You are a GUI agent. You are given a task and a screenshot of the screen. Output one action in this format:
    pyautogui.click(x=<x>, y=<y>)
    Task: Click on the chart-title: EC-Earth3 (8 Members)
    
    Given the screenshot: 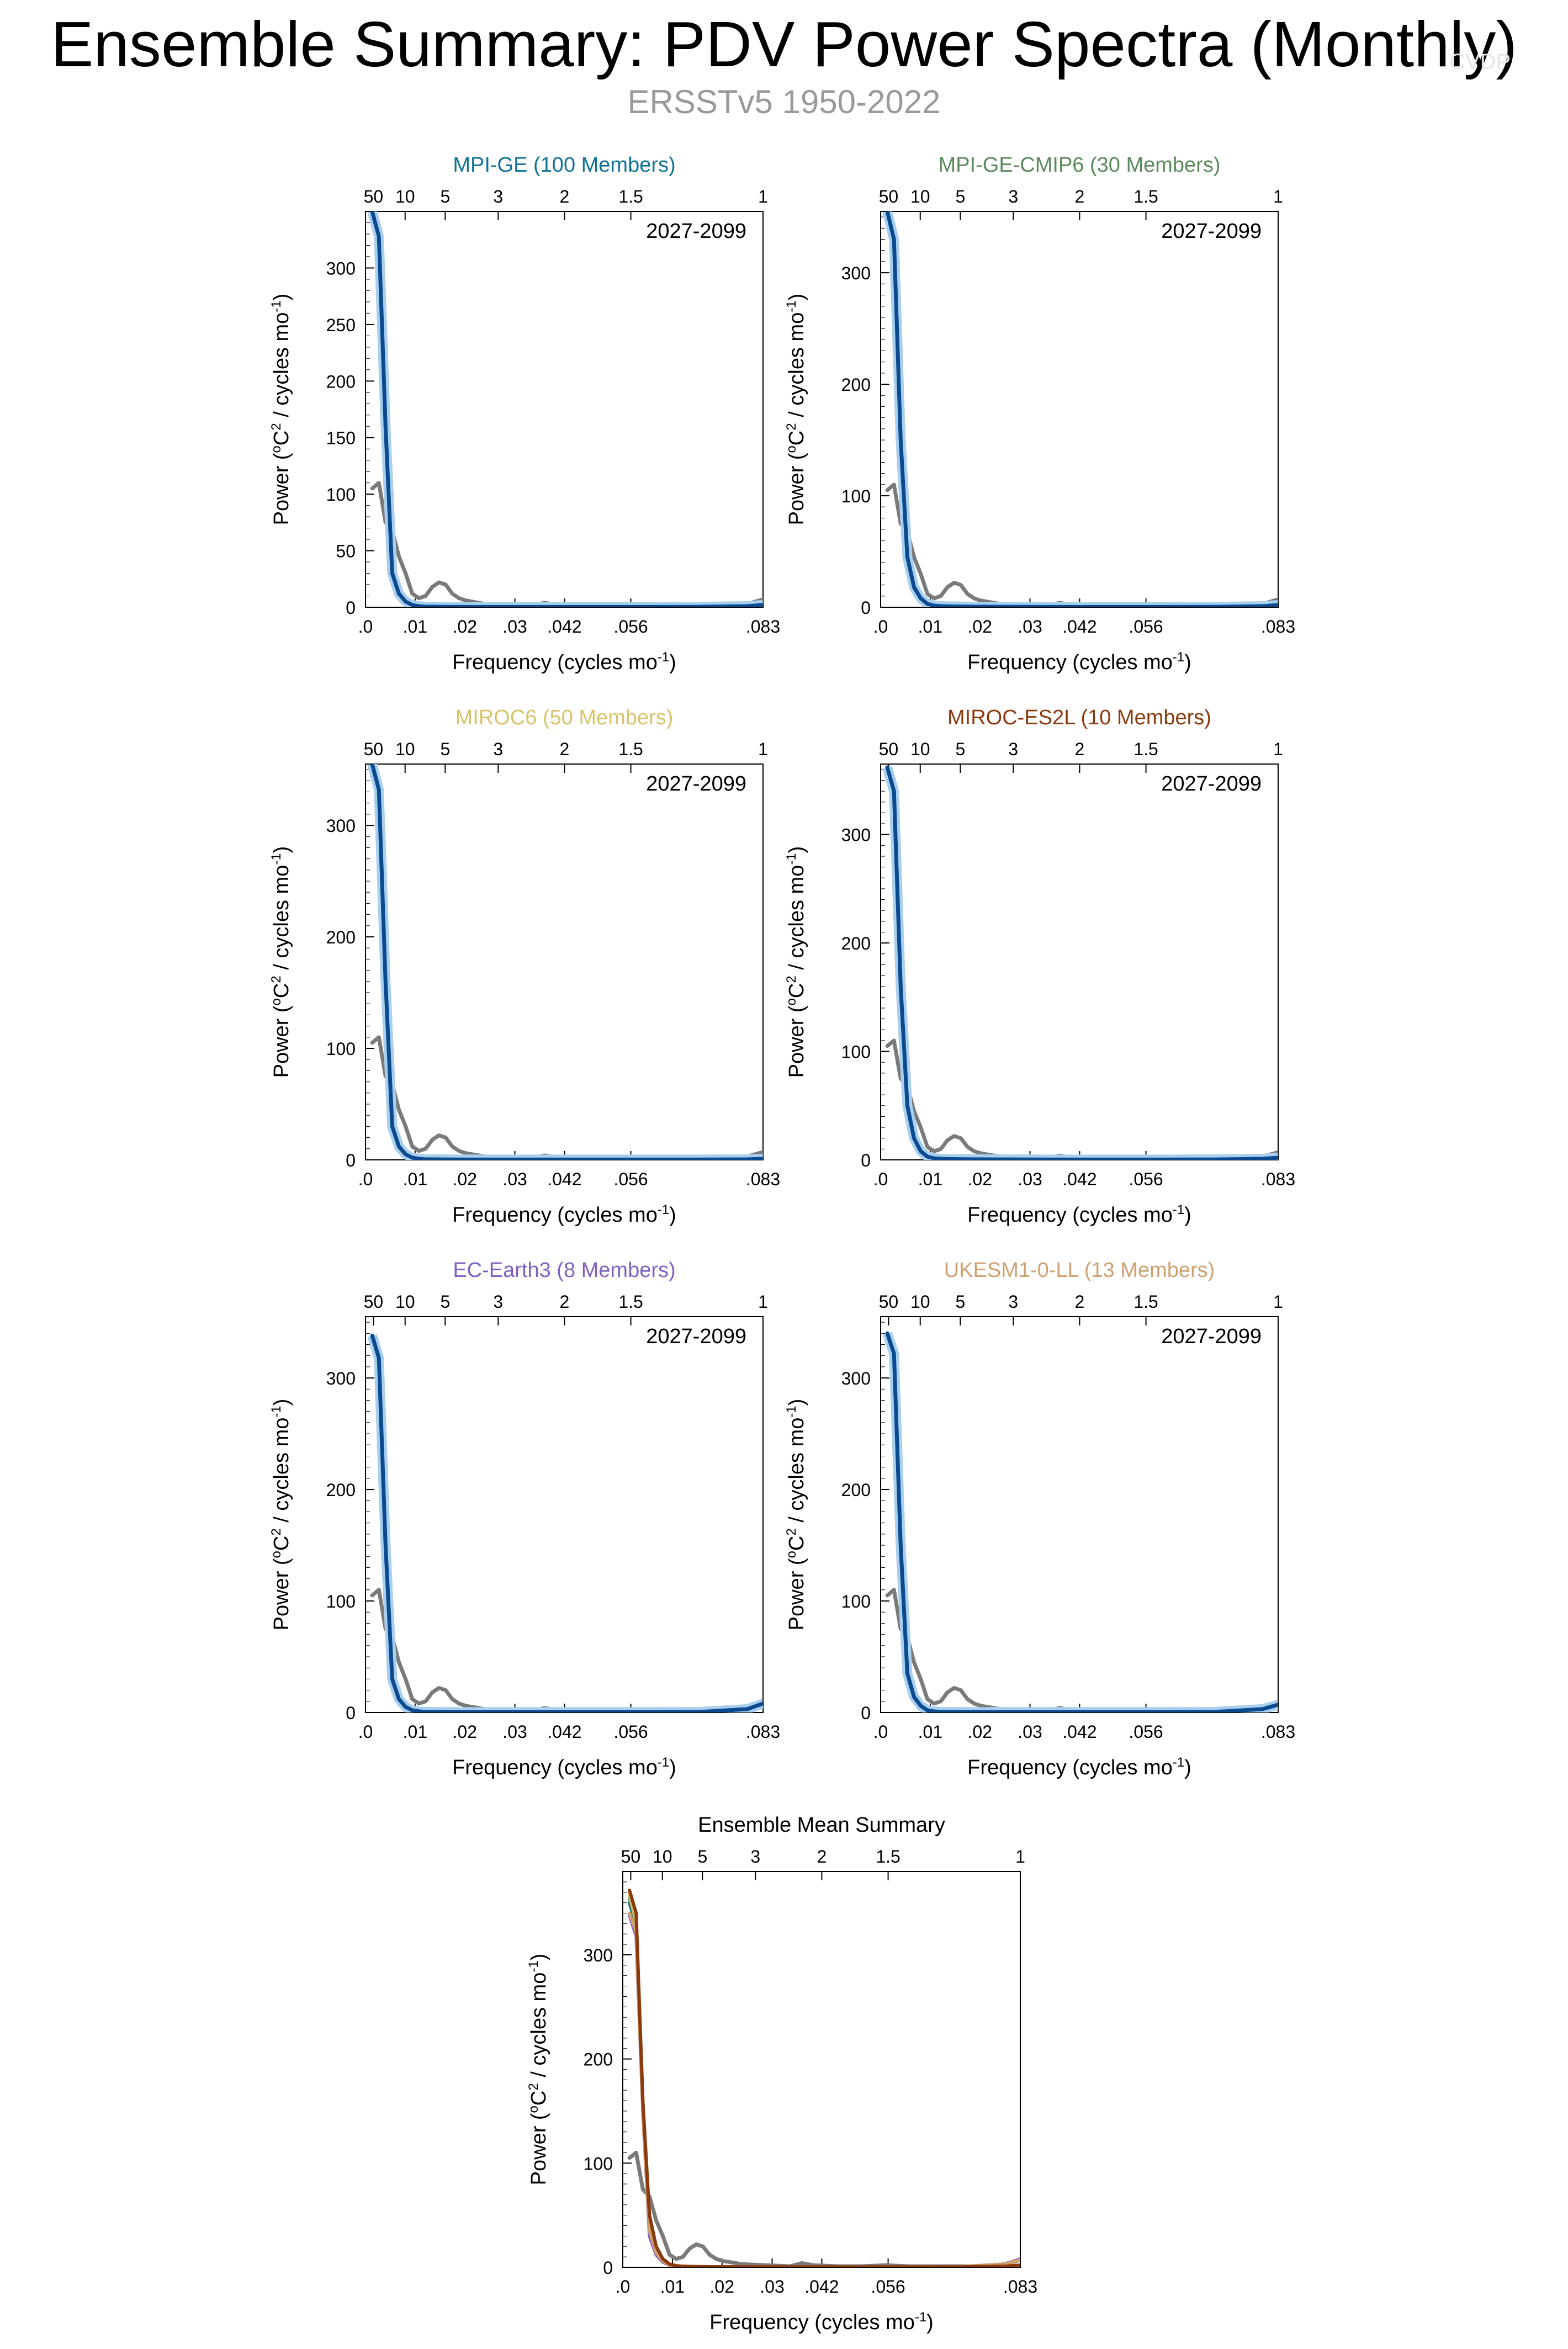 What is the action you would take?
    pyautogui.click(x=564, y=1270)
    